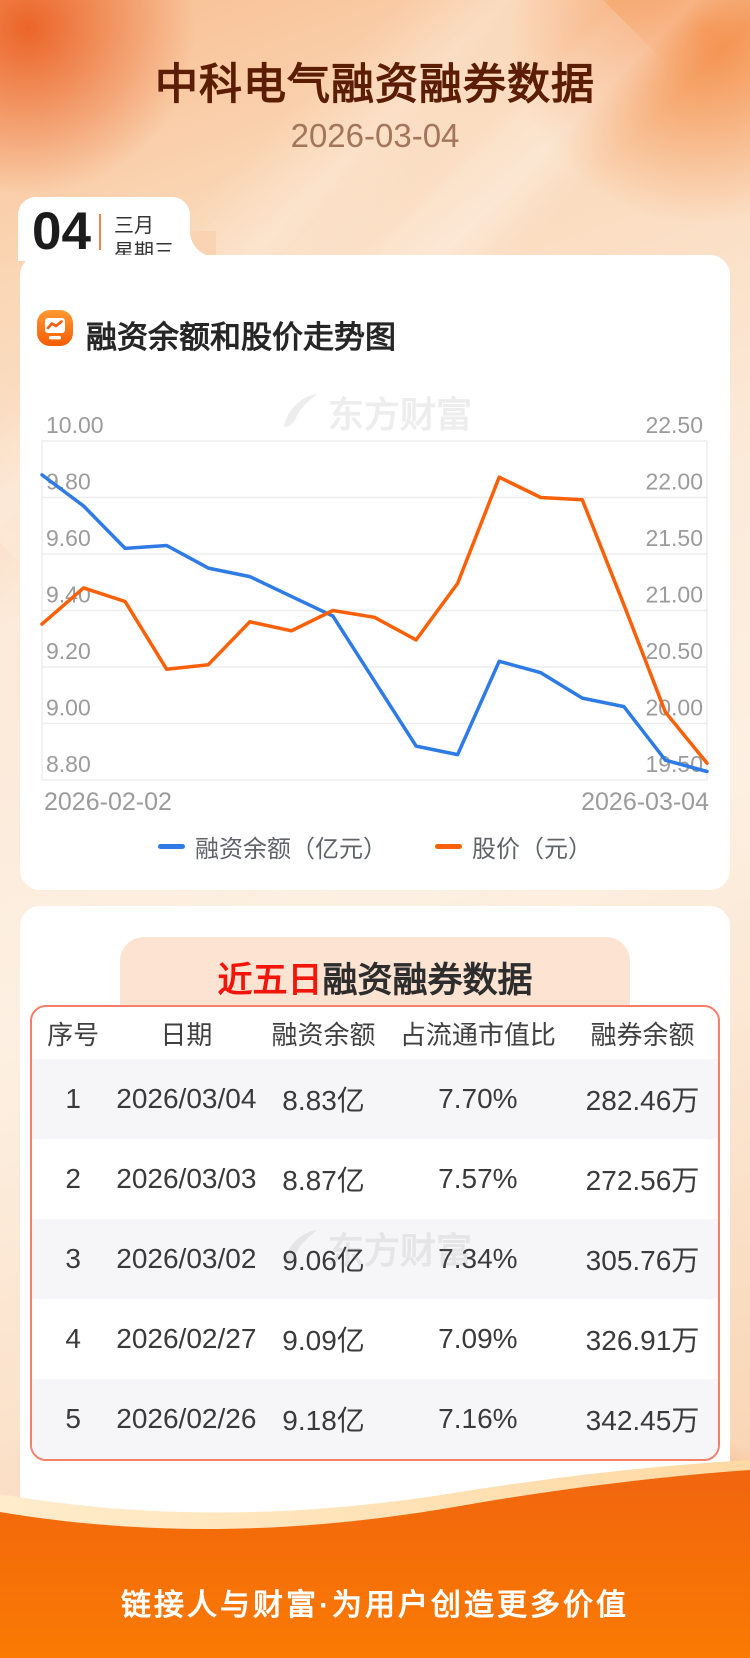 This screenshot has width=750, height=1658. What do you see at coordinates (323, 1034) in the screenshot?
I see `column-header-margin-balance: 融资余额` at bounding box center [323, 1034].